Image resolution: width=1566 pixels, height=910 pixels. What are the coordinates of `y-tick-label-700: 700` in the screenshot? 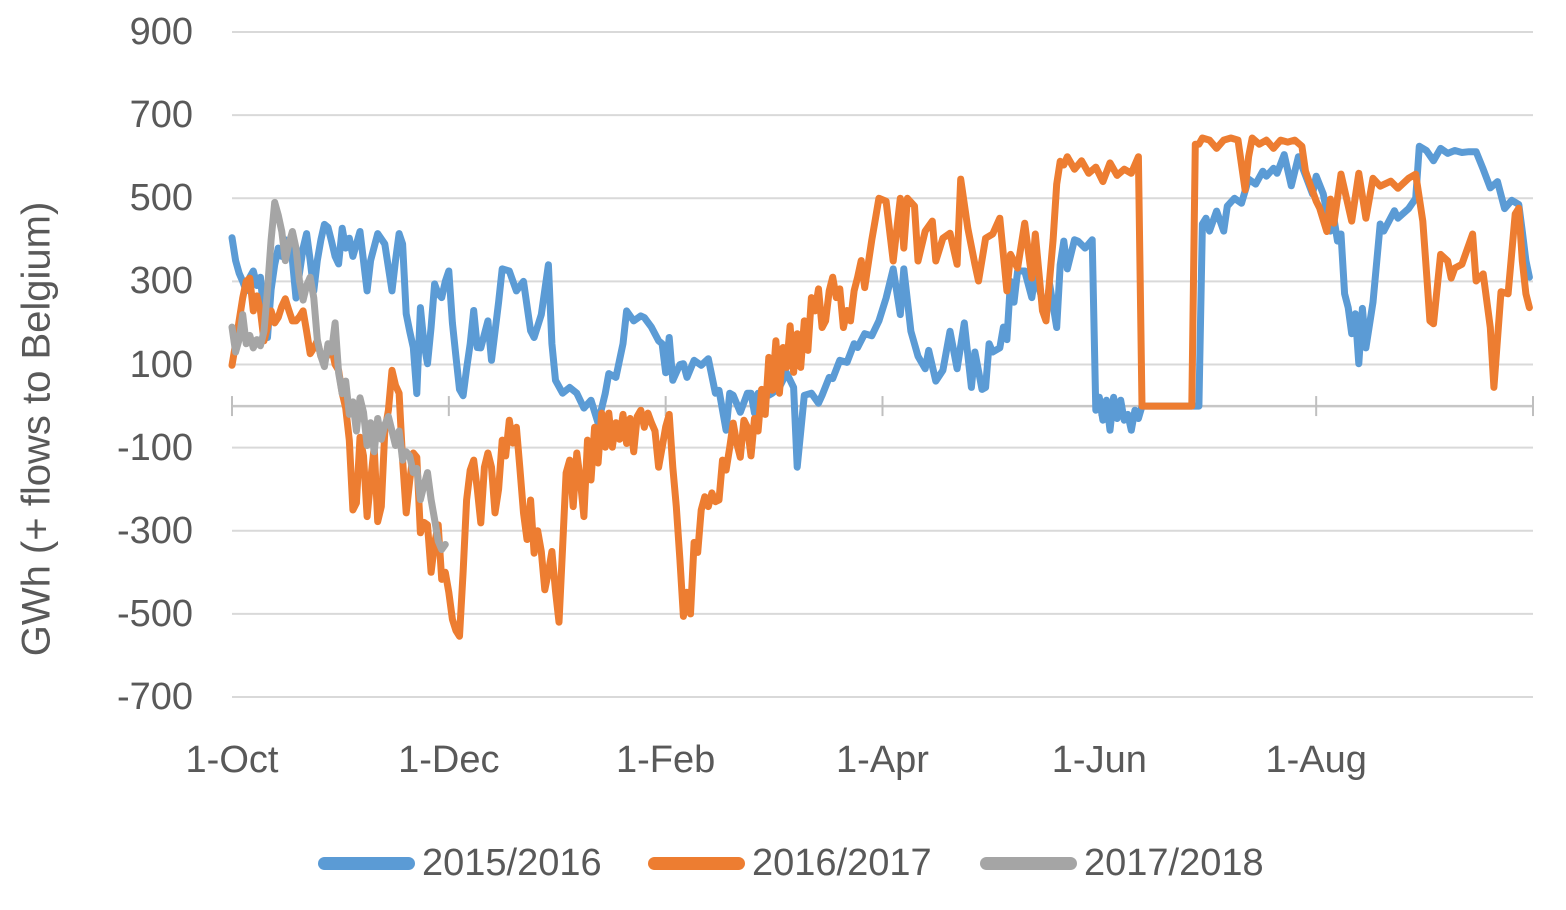 It's located at (161, 115).